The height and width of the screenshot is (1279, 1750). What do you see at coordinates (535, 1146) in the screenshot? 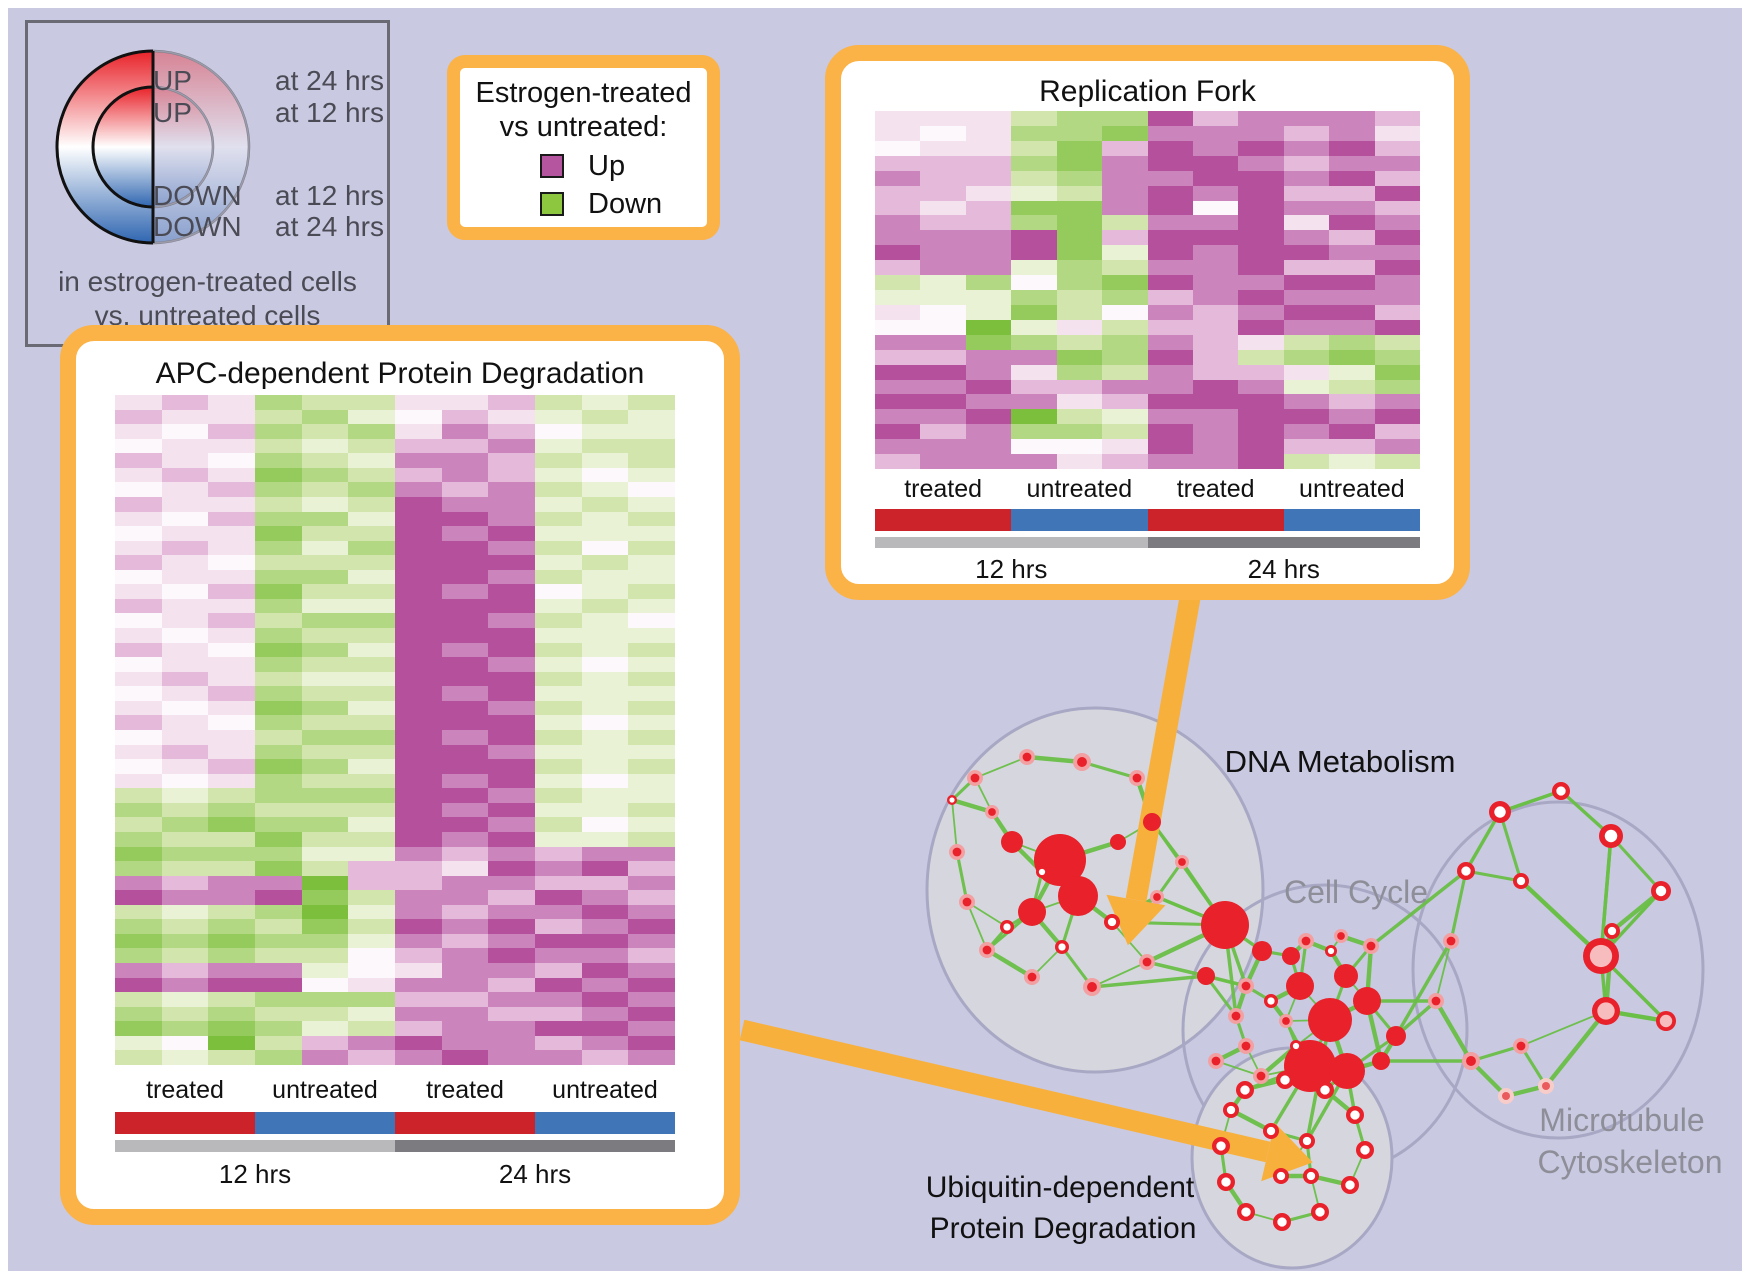
I see `apc-24hr-bar` at bounding box center [535, 1146].